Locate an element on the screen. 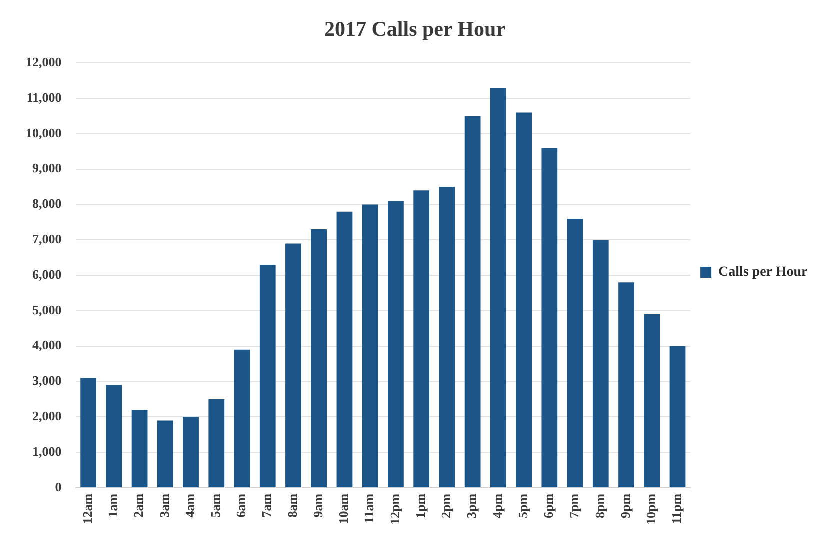 This screenshot has width=828, height=537. y-tick-label: 0 is located at coordinates (58, 486).